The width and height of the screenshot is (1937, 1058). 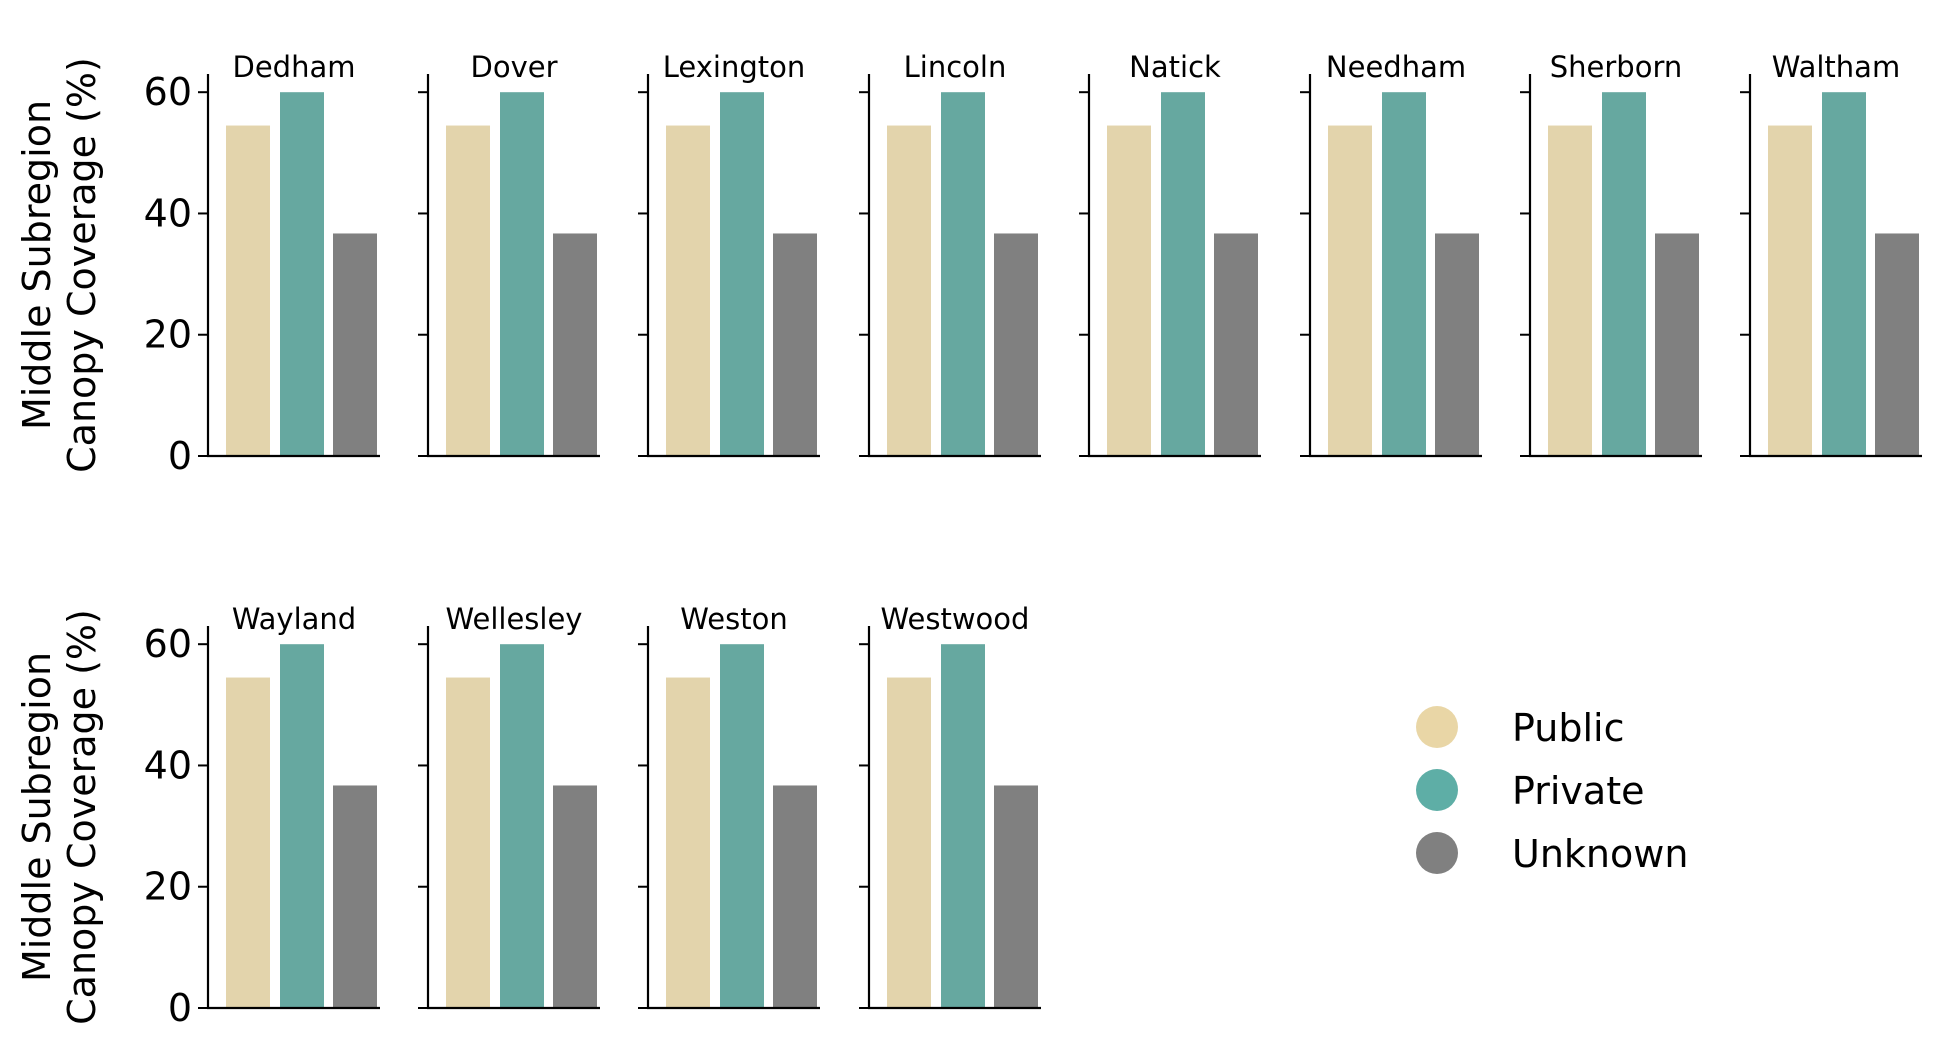 What do you see at coordinates (1437, 790) in the screenshot?
I see `legend-marker-private` at bounding box center [1437, 790].